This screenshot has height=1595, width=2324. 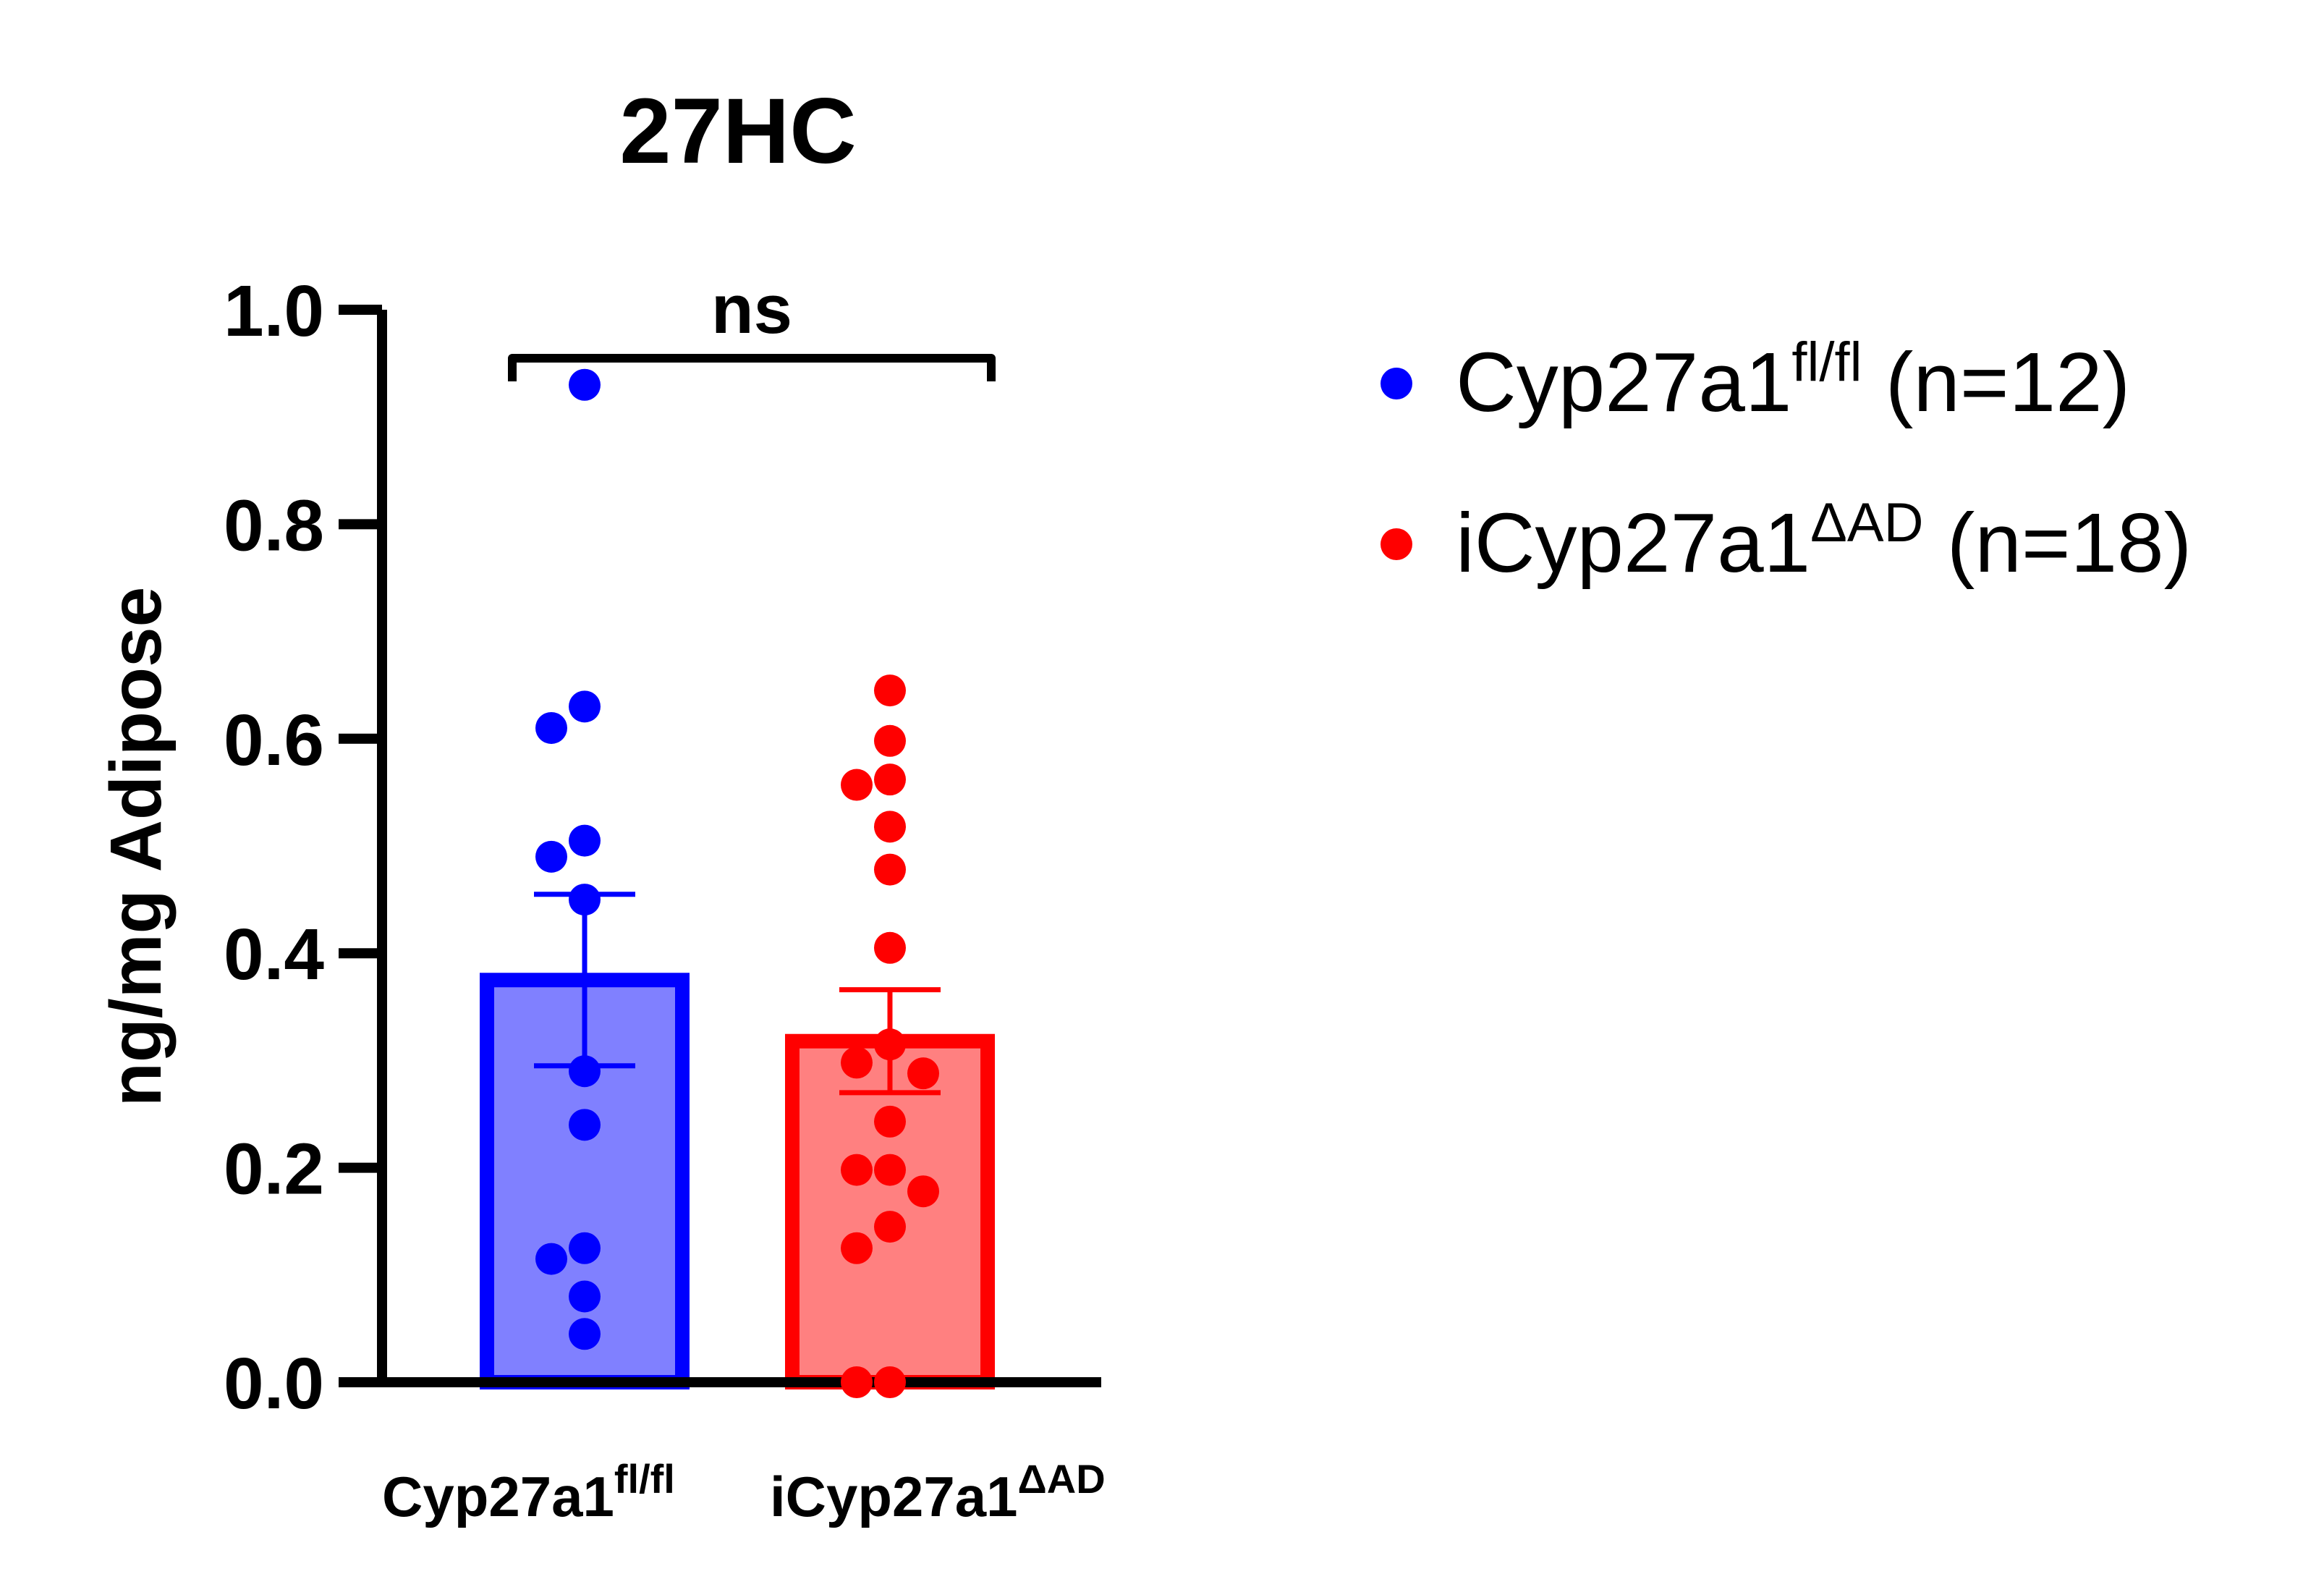 I want to click on y-tick-label-2: 0.4, so click(x=274, y=955).